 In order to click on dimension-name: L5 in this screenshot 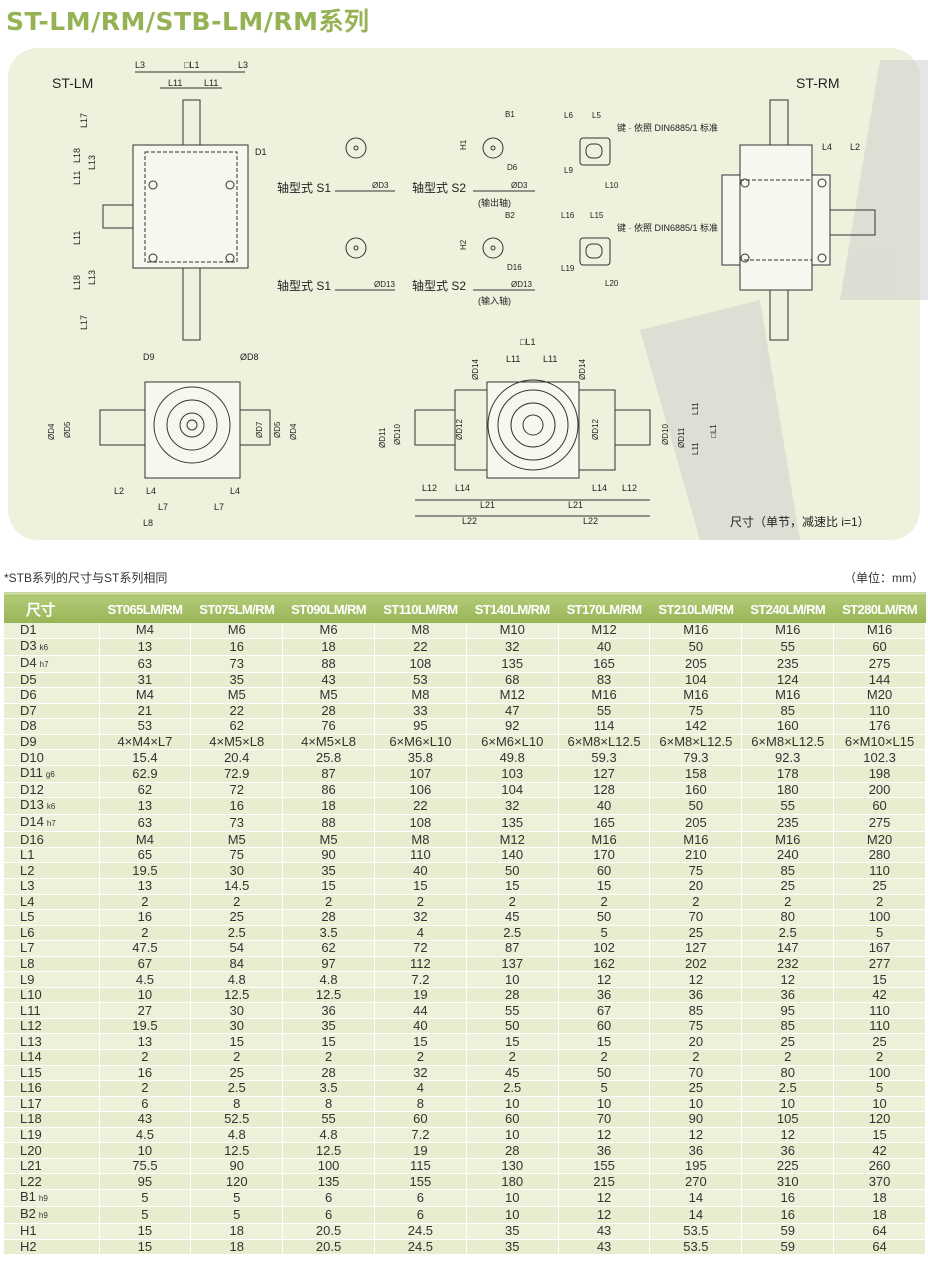, I will do `click(52, 917)`.